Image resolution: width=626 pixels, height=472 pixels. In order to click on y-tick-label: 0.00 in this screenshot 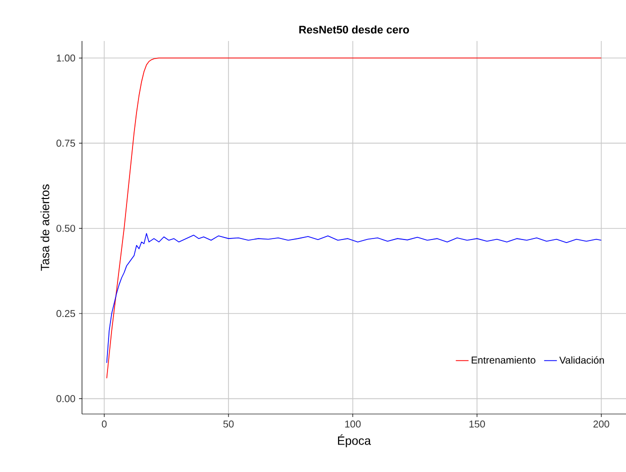, I will do `click(66, 398)`.